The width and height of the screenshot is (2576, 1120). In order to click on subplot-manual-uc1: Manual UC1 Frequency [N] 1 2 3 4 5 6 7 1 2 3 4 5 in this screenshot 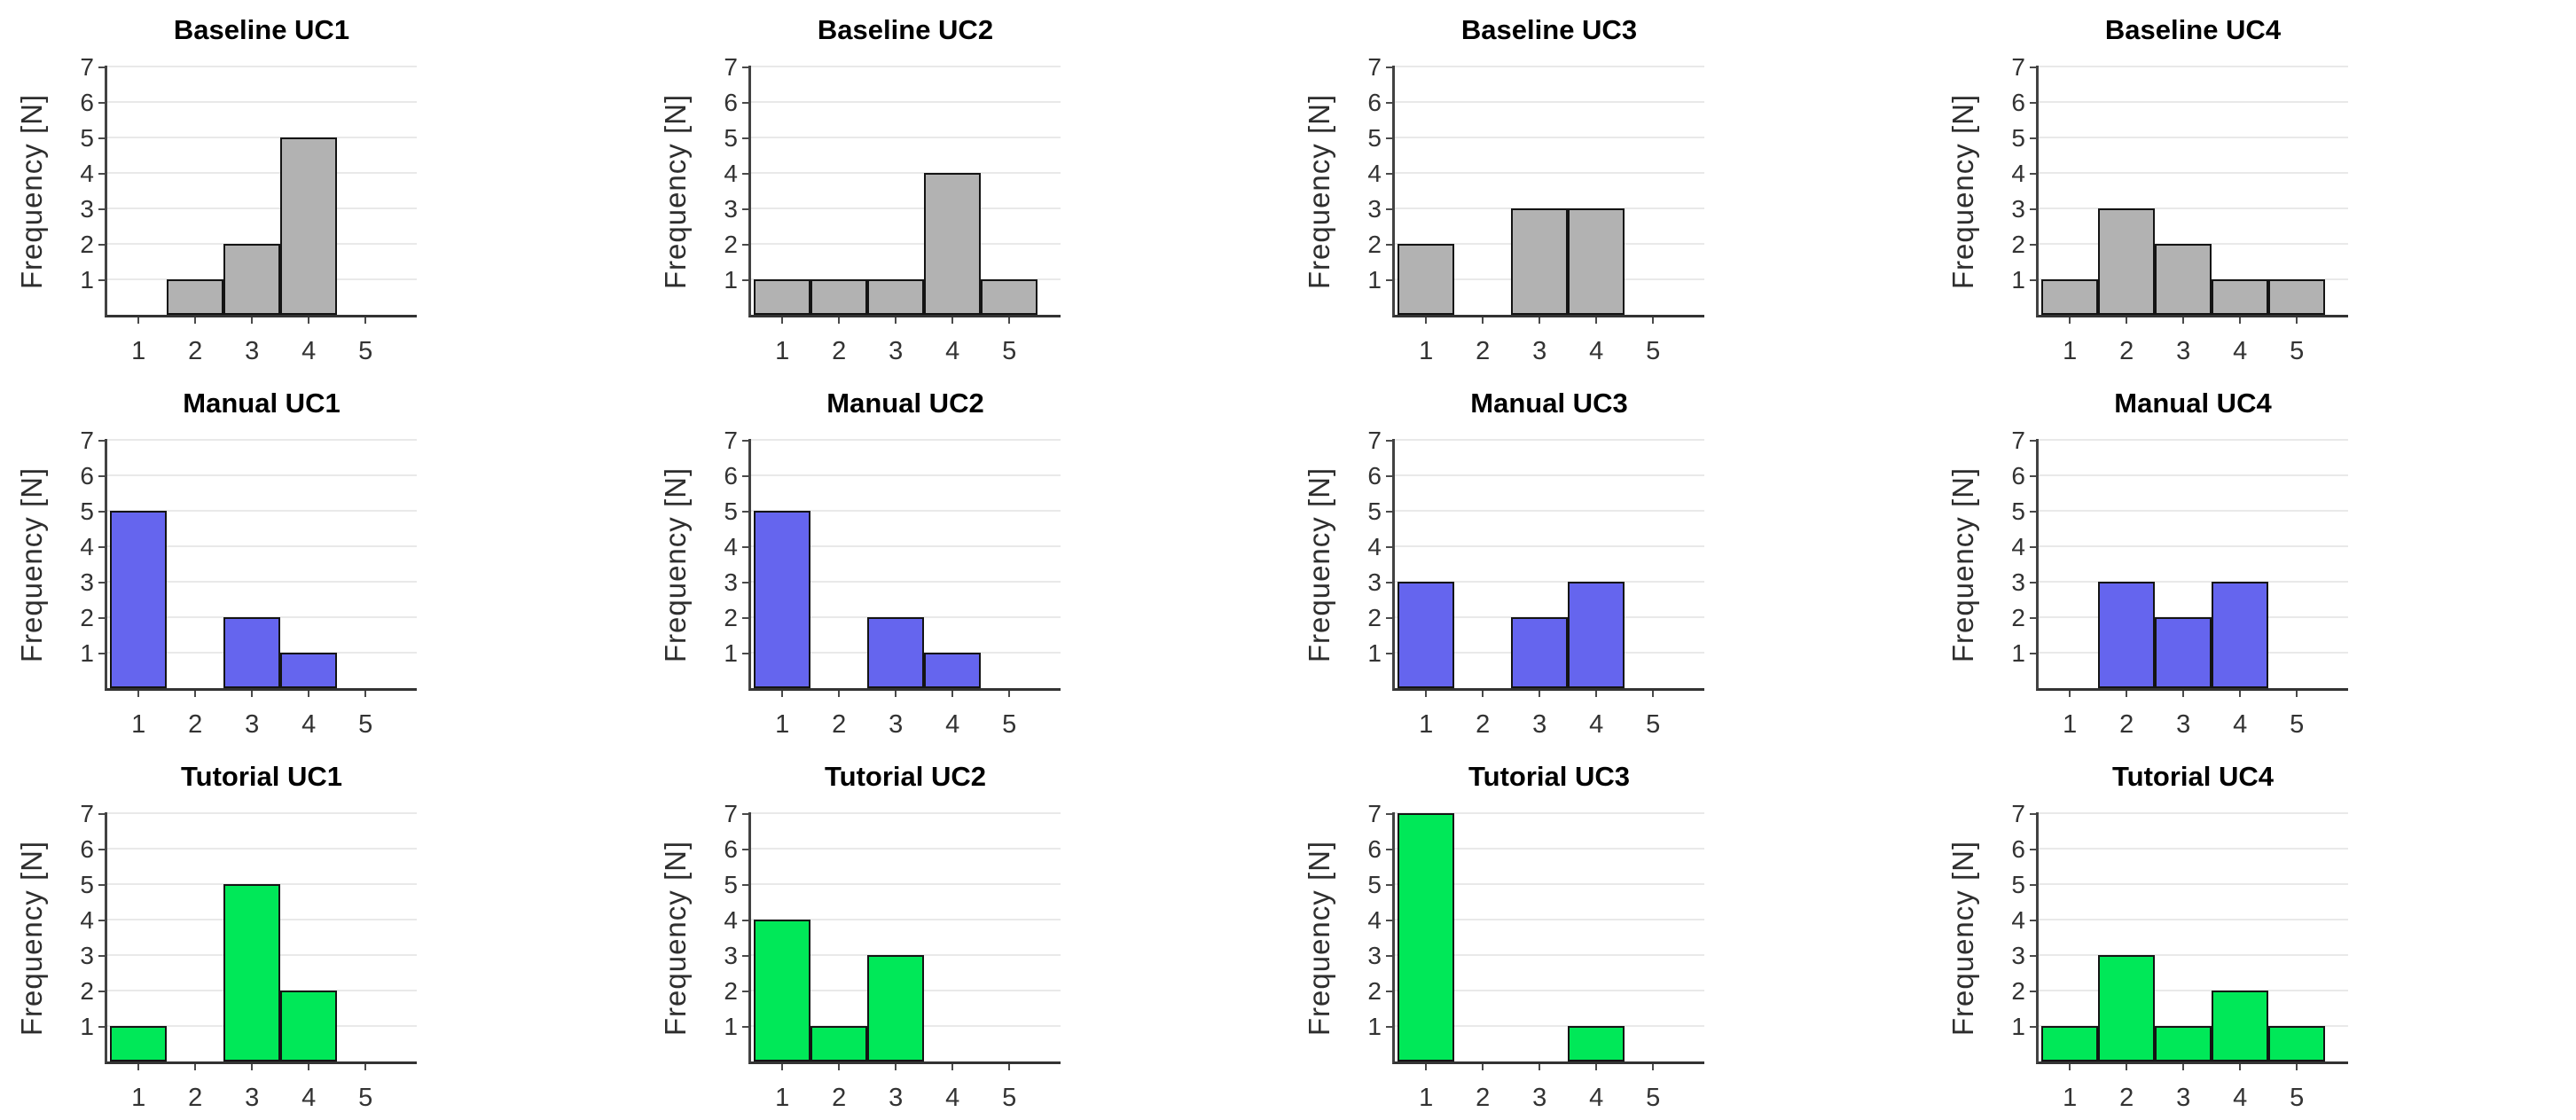, I will do `click(322, 560)`.